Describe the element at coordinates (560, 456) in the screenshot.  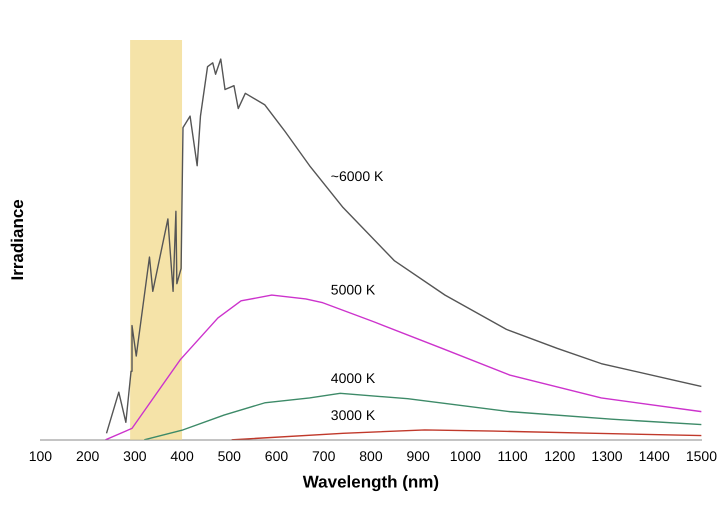
I see `x-tick-label: 1200` at that location.